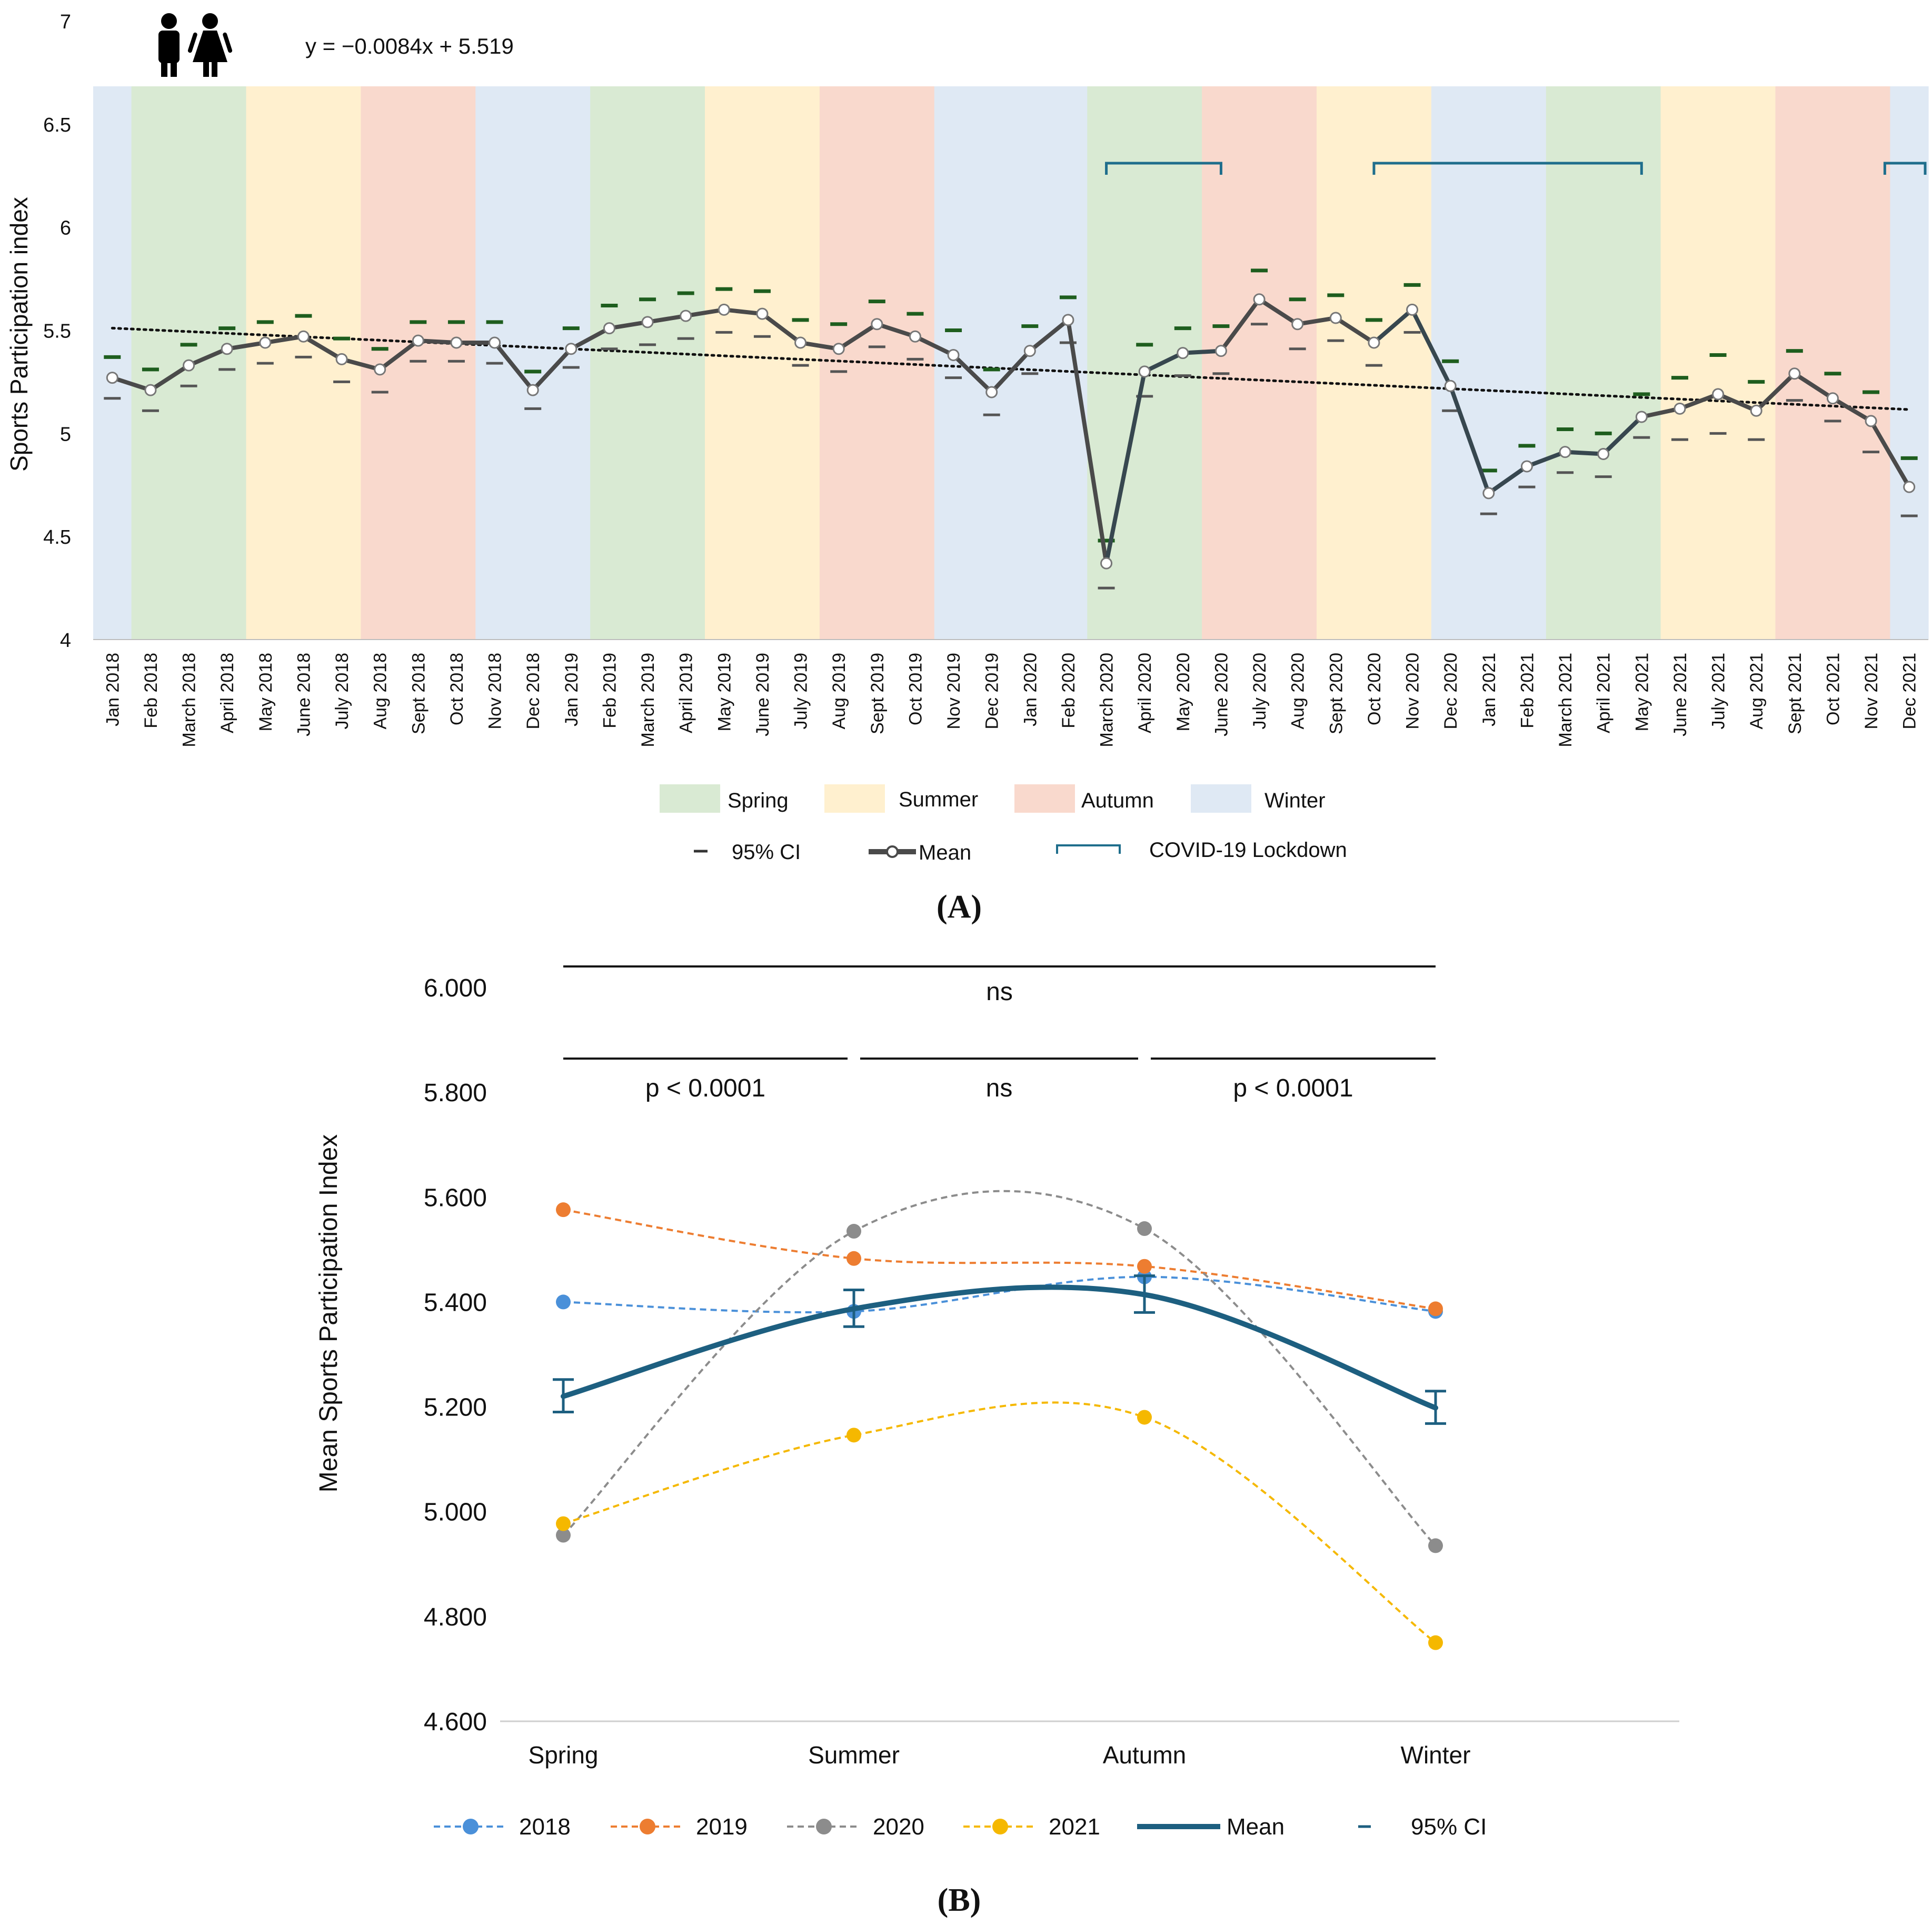 This screenshot has width=1932, height=1925. I want to click on series-point-2018-spring, so click(563, 1302).